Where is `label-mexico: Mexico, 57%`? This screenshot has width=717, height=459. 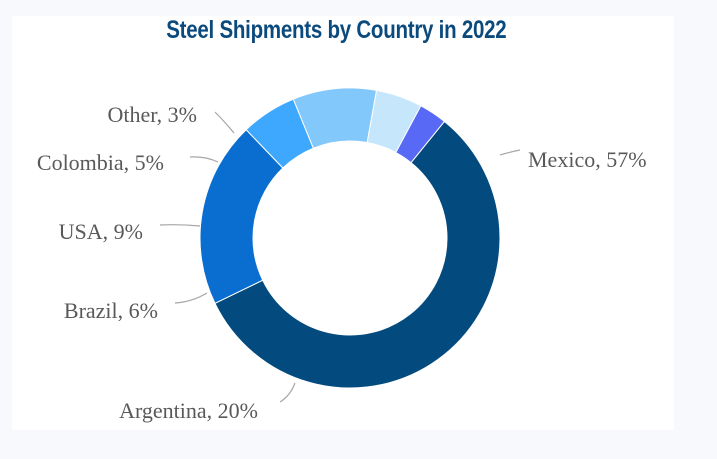
label-mexico: Mexico, 57% is located at coordinates (587, 159).